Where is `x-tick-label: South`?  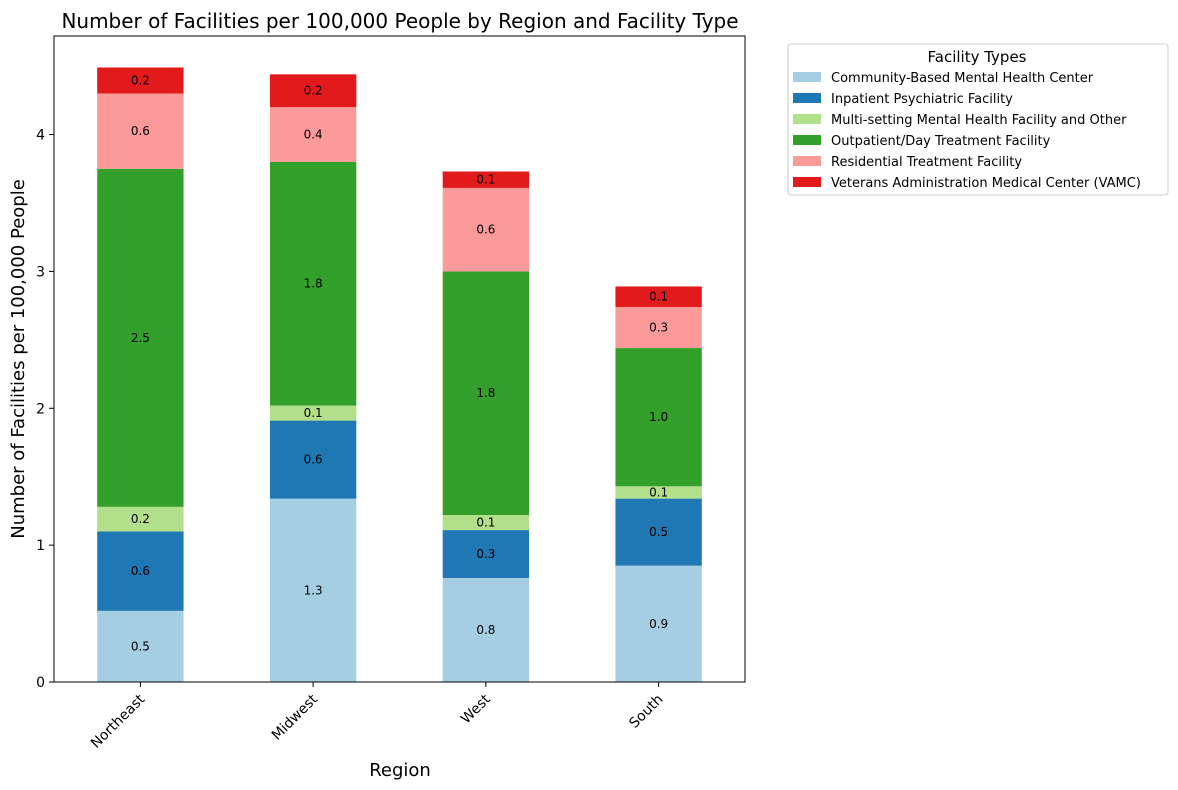
x-tick-label: South is located at coordinates (646, 712).